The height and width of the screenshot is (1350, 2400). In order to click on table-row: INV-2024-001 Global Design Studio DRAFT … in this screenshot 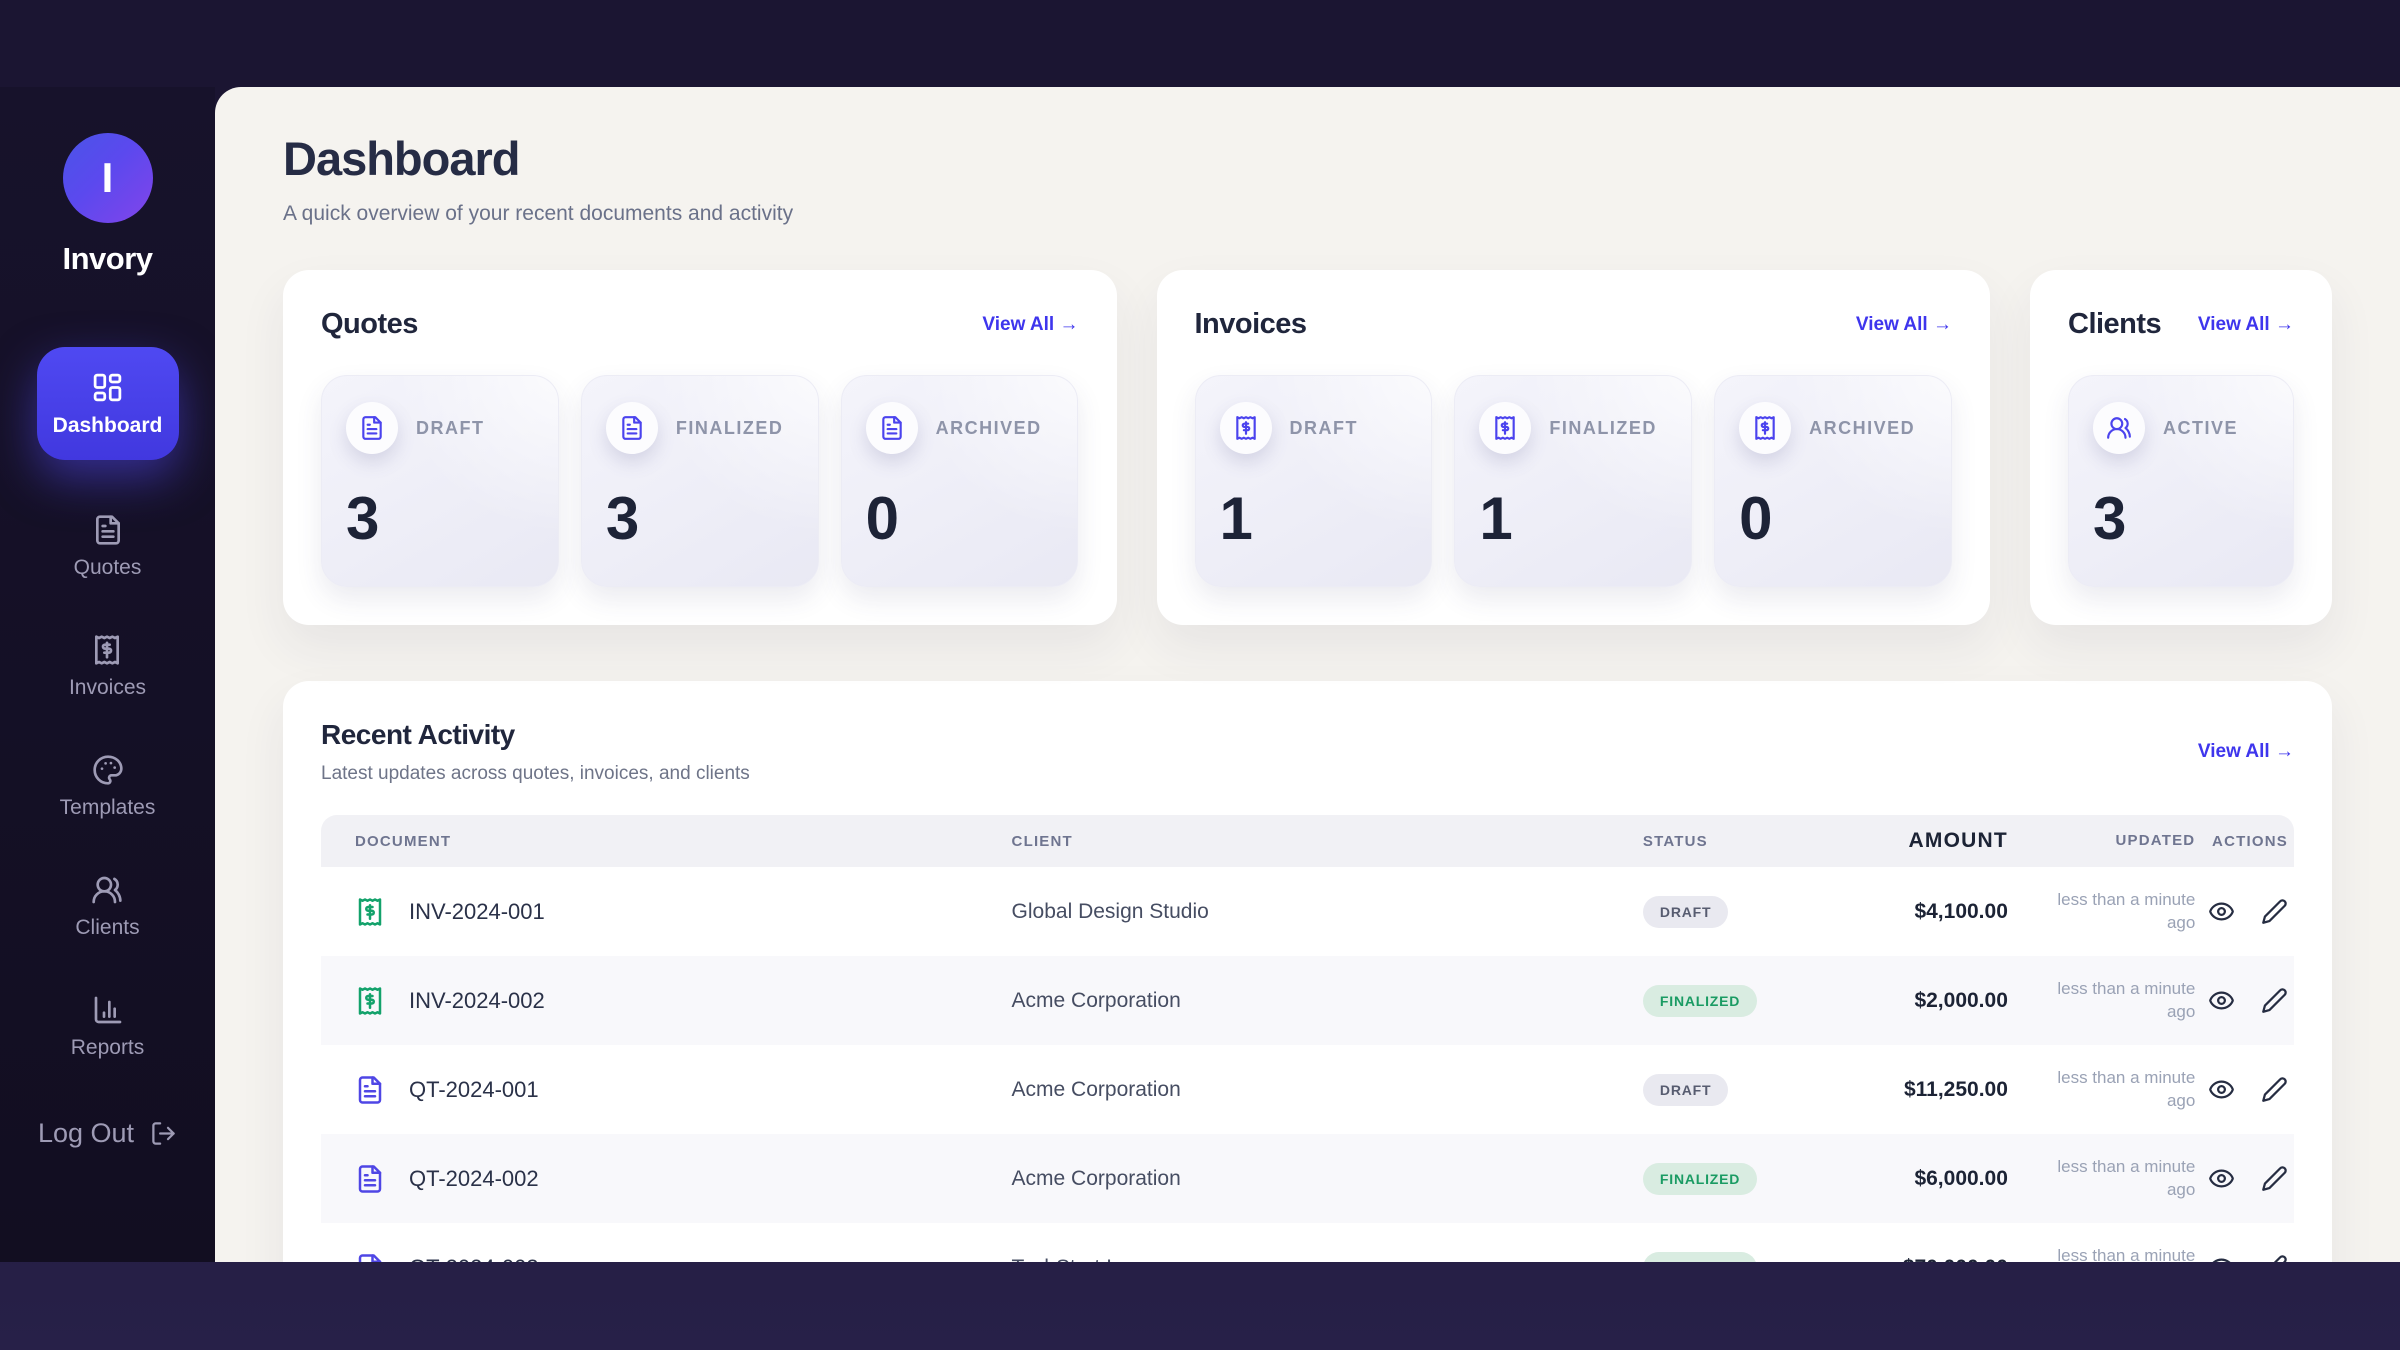, I will do `click(1307, 911)`.